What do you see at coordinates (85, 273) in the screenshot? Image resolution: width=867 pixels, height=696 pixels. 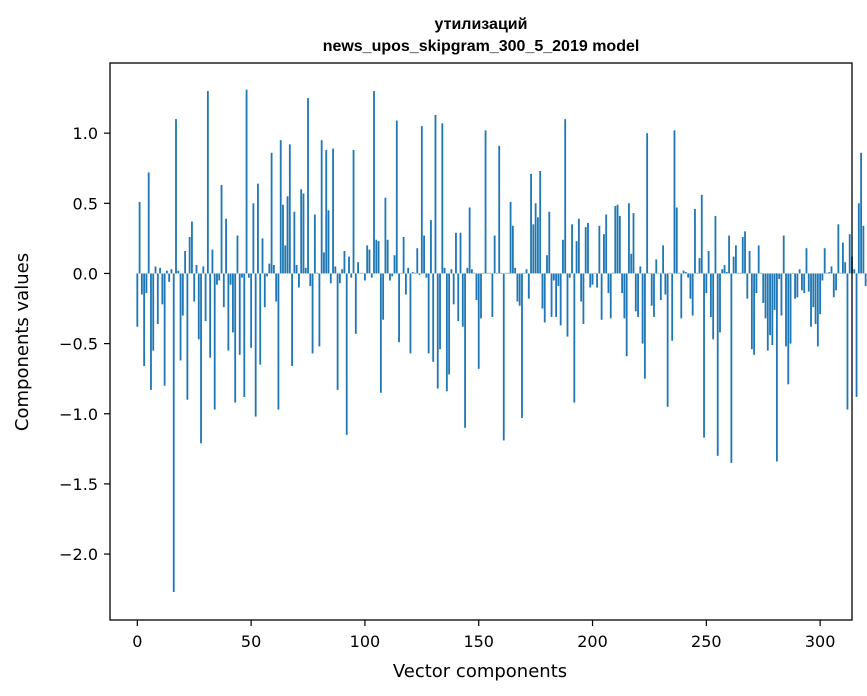 I see `y-tick-label: 0.0` at bounding box center [85, 273].